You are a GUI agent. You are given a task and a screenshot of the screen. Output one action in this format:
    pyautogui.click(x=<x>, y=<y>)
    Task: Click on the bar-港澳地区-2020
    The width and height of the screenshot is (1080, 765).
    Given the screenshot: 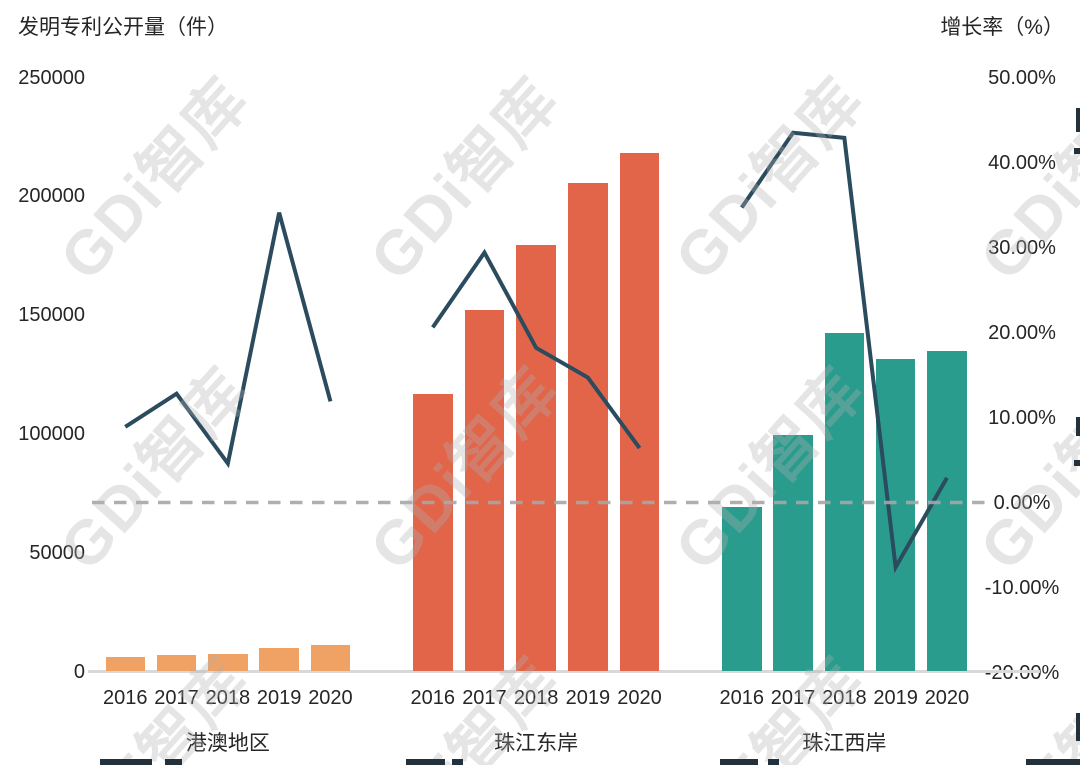 What is the action you would take?
    pyautogui.click(x=330, y=658)
    